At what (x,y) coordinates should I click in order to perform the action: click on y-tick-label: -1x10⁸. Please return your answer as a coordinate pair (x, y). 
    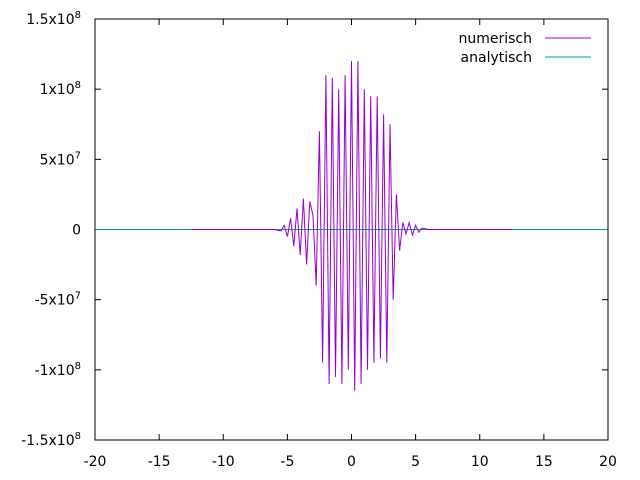
    Looking at the image, I should click on (58, 370).